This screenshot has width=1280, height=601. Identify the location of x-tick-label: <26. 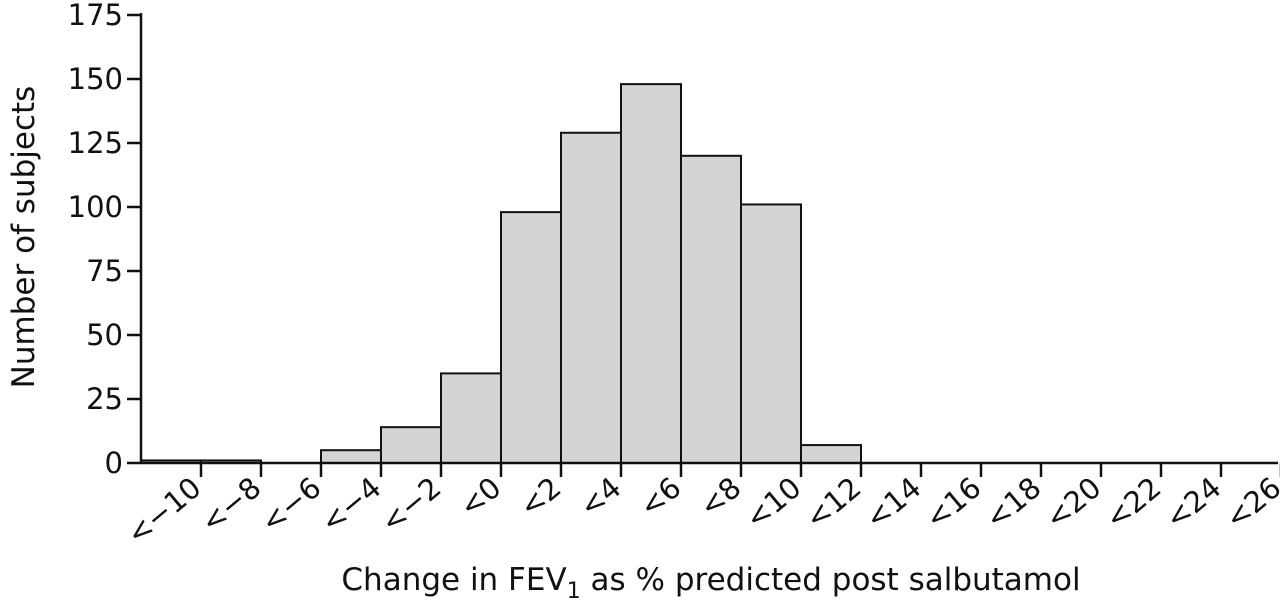
(1249, 502).